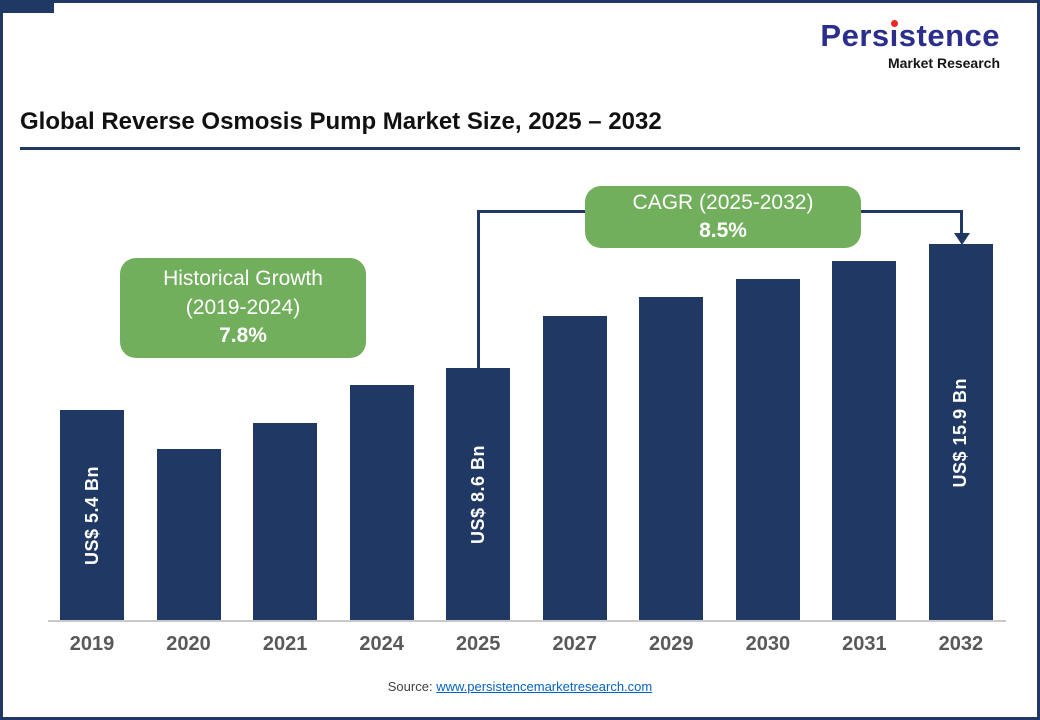 This screenshot has height=720, width=1040. Describe the element at coordinates (767, 450) in the screenshot. I see `bar-2030` at that location.